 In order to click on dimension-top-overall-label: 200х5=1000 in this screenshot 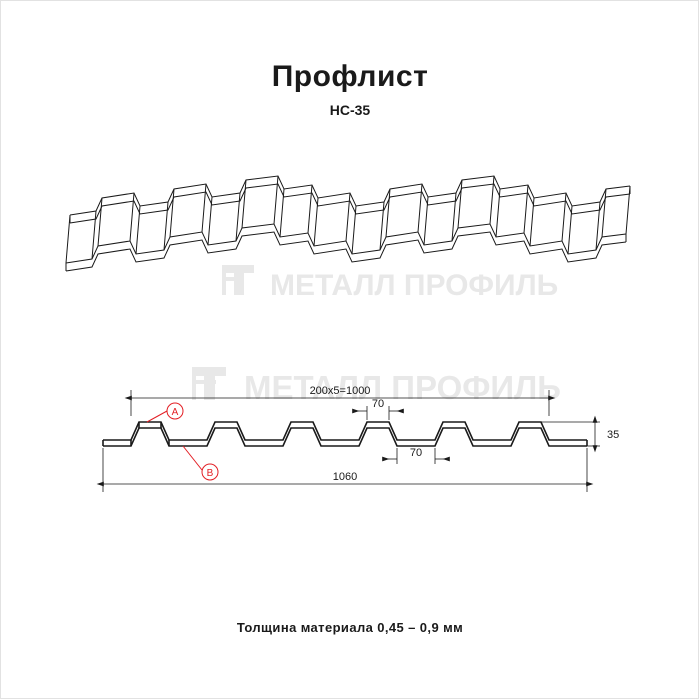, I will do `click(340, 391)`.